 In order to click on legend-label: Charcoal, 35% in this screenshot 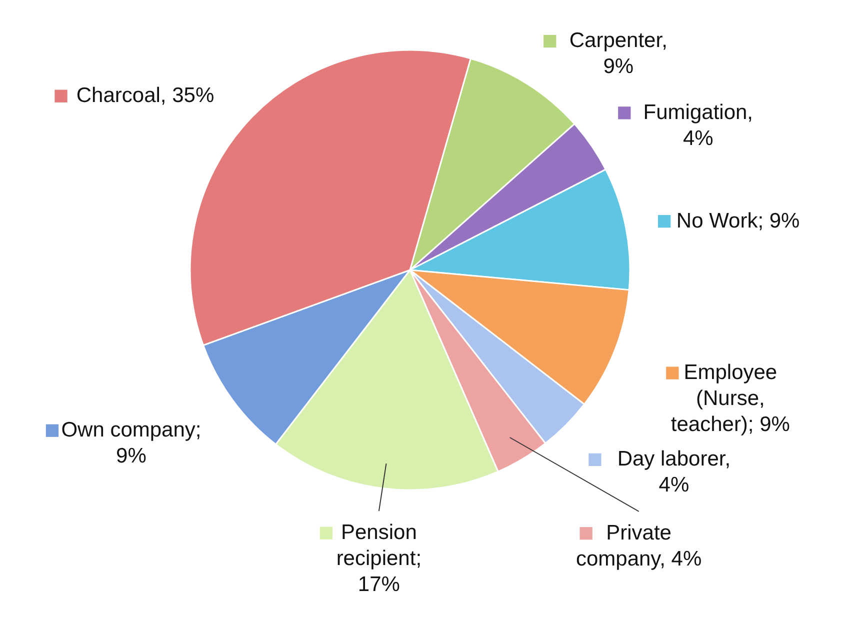, I will do `click(145, 96)`.